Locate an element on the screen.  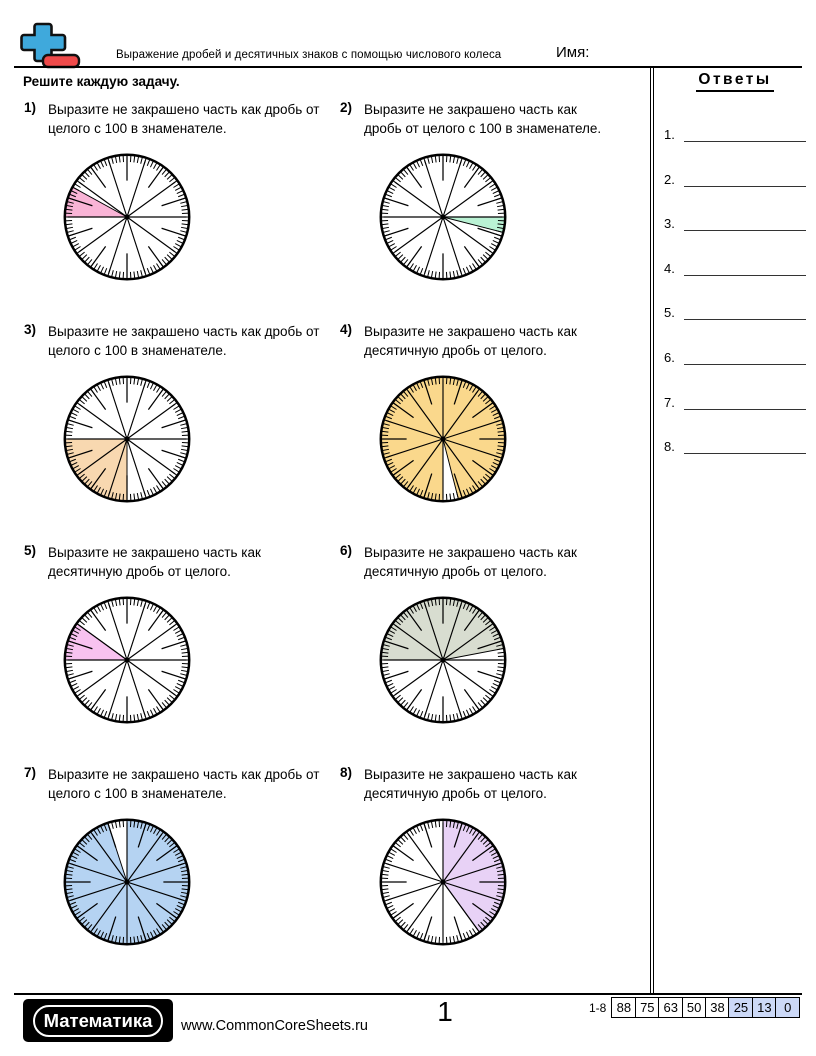
brand-label: Математика is located at coordinates (98, 1020).